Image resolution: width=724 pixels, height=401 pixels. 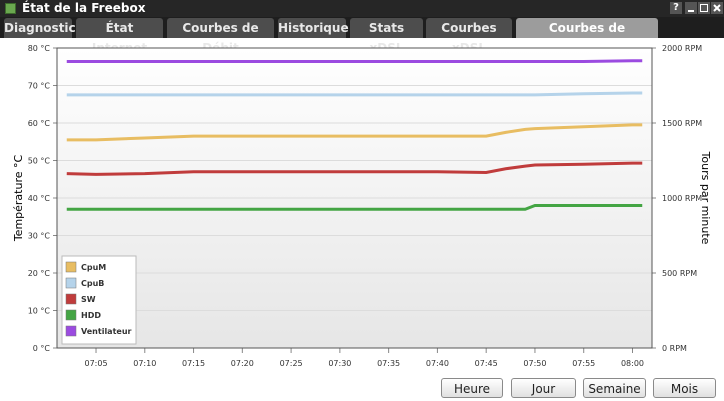 What do you see at coordinates (469, 36) in the screenshot?
I see `tab: Courbes xDSL` at bounding box center [469, 36].